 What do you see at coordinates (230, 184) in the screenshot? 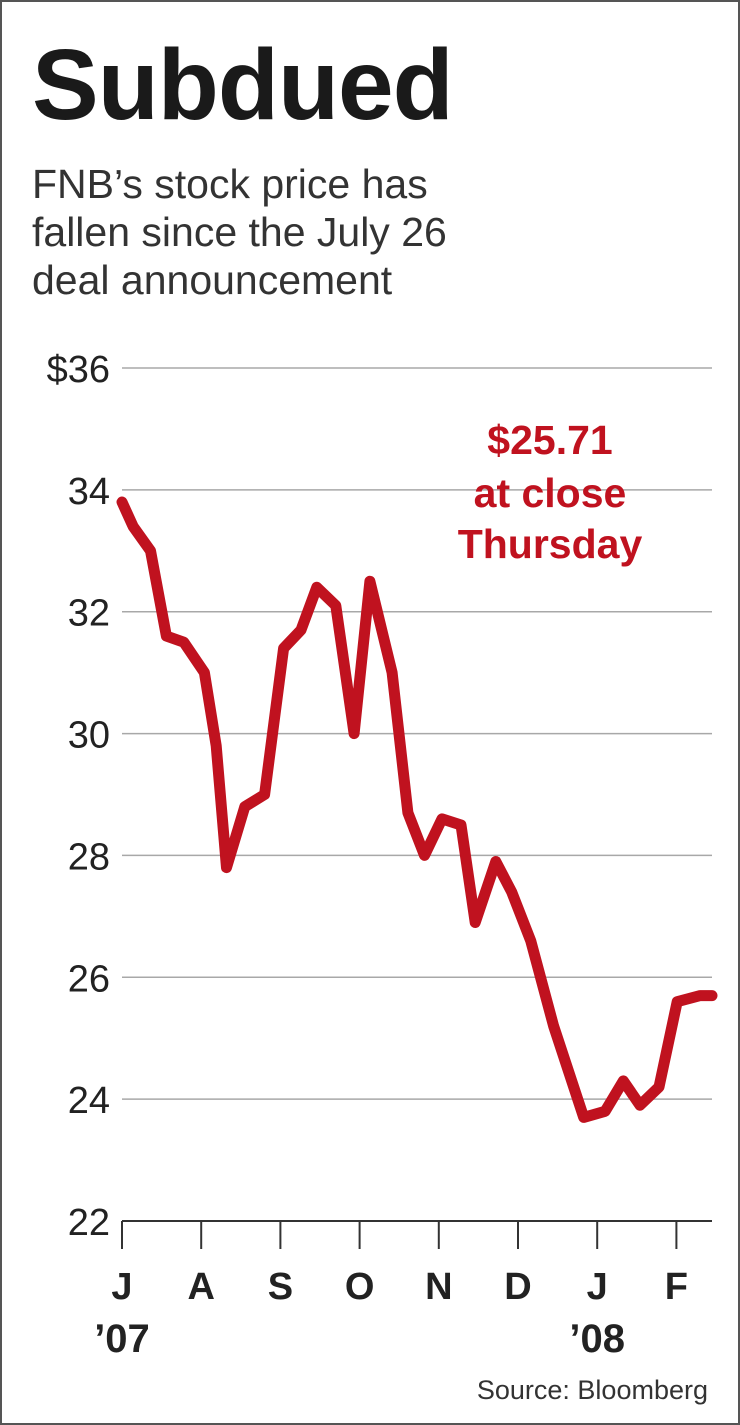
I see `subtitle-line: FNB’s stock price has` at bounding box center [230, 184].